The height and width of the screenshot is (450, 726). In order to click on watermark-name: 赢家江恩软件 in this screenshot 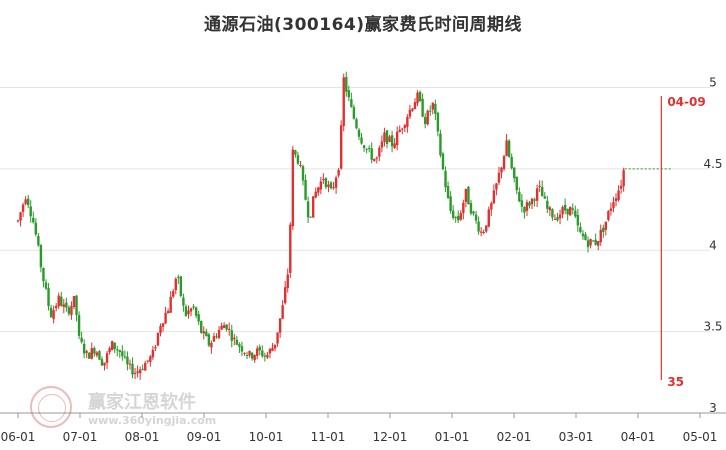, I will do `click(142, 402)`.